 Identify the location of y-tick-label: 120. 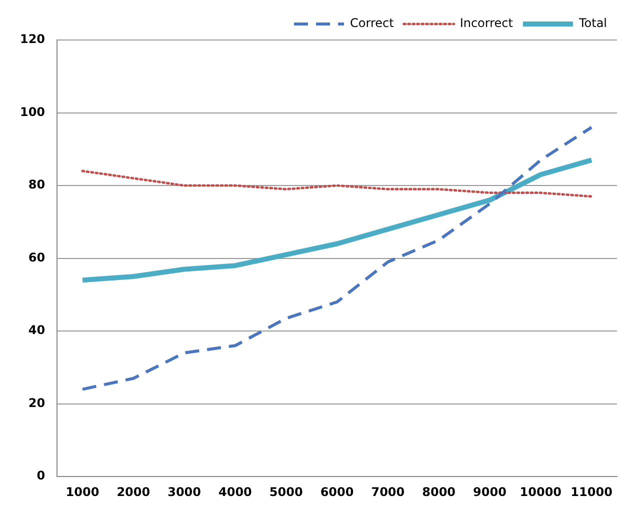
(33, 39).